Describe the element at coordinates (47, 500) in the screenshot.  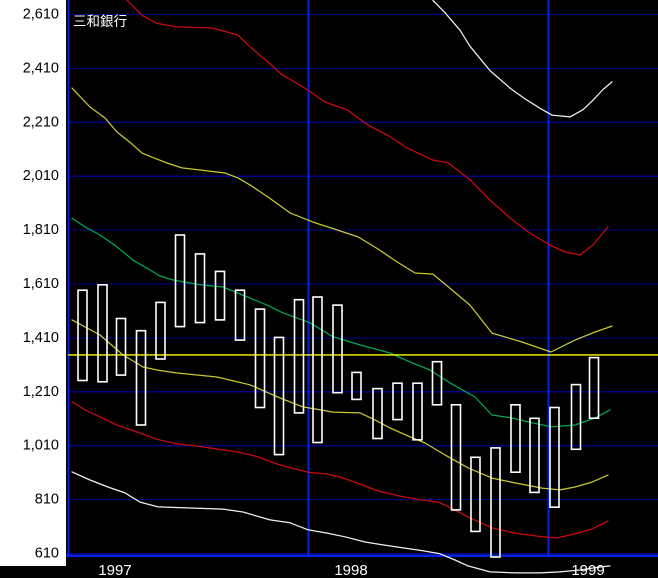
I see `y-axis-tick-label: 810` at that location.